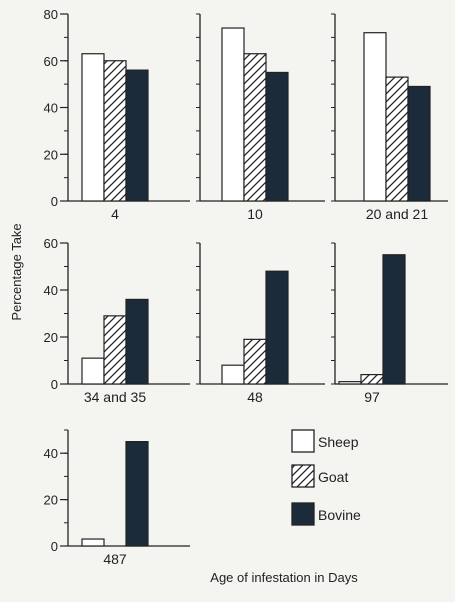  Describe the element at coordinates (303, 476) in the screenshot. I see `legend-swatch-goat` at that location.